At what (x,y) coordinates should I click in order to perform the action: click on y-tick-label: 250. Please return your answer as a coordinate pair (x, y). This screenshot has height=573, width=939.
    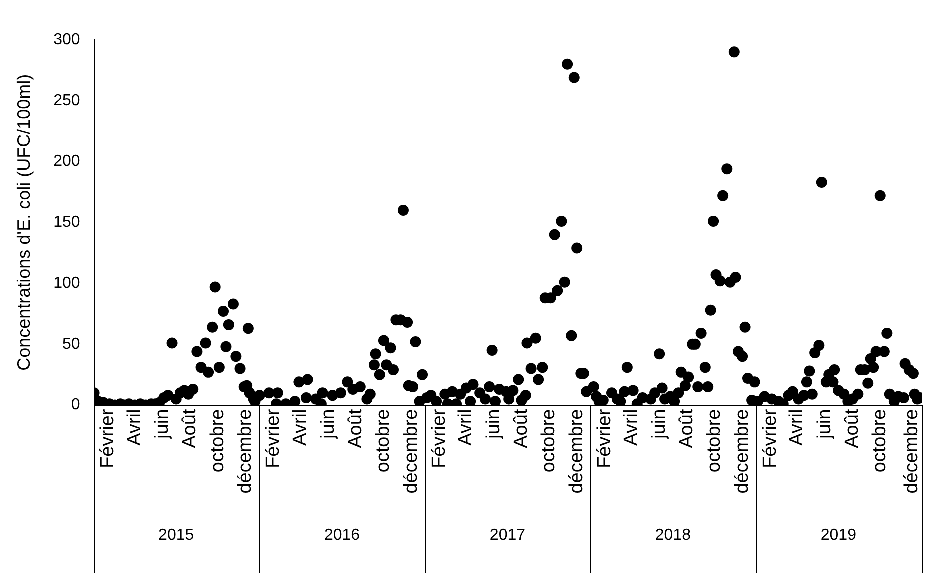
    Looking at the image, I should click on (67, 101).